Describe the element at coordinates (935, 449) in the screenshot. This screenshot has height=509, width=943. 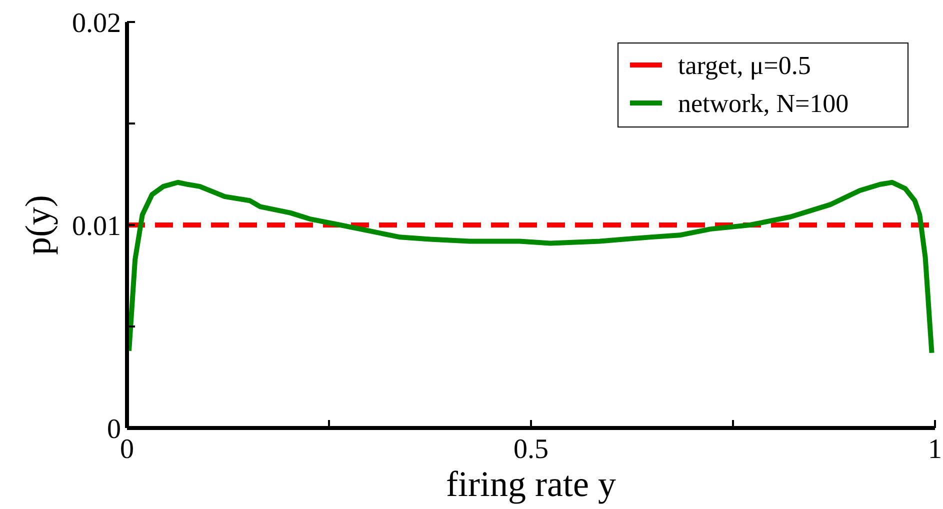
I see `x-tick-label: 1` at that location.